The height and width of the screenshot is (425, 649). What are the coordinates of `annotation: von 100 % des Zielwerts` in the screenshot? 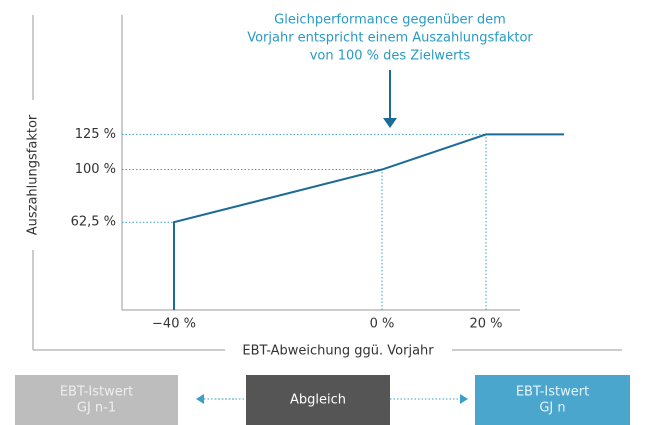 It's located at (390, 56).